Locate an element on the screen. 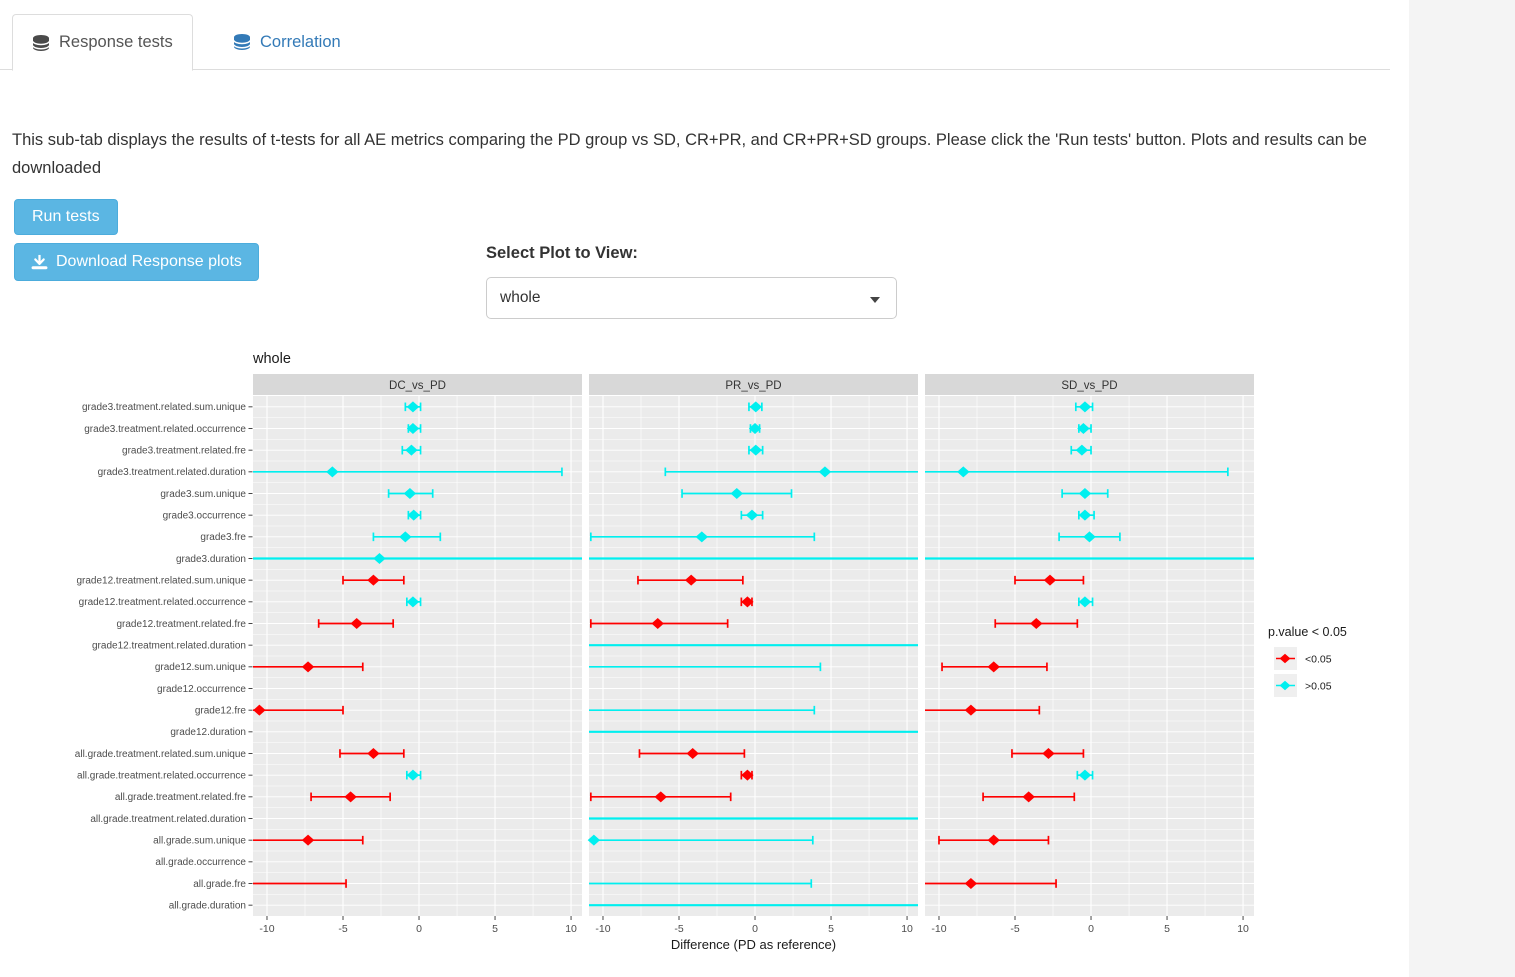 The height and width of the screenshot is (977, 1515). svg-text:grade12.treatment.related.dura: grade12.treatment.related.duration is located at coordinates (169, 646).